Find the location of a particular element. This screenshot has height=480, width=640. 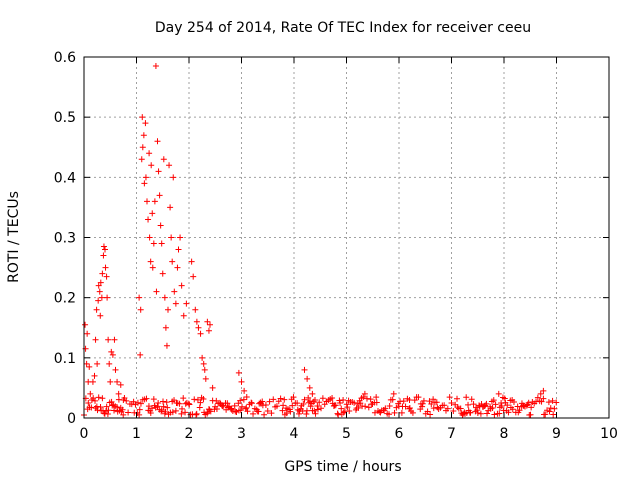

x-tick-label: 0 is located at coordinates (84, 434).